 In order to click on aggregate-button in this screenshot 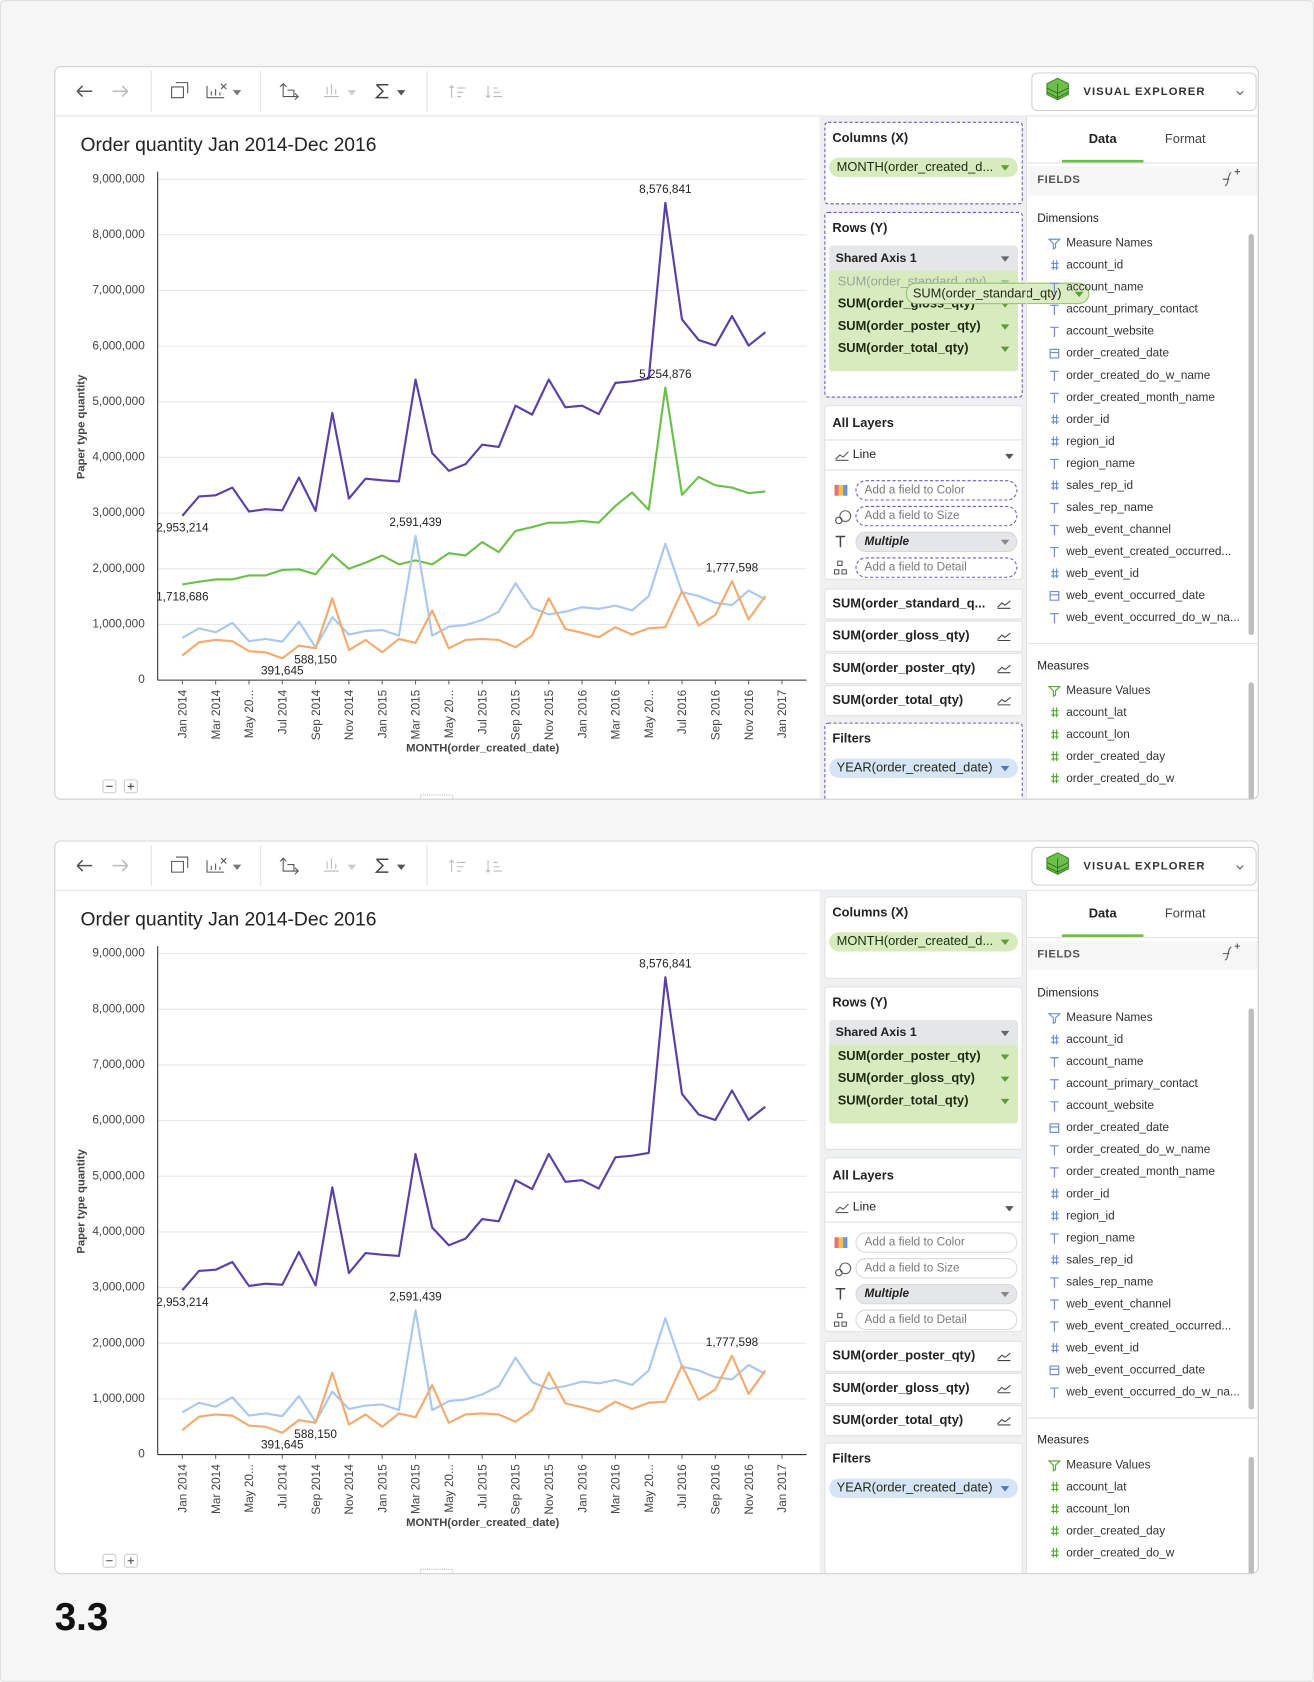, I will do `click(381, 91)`.